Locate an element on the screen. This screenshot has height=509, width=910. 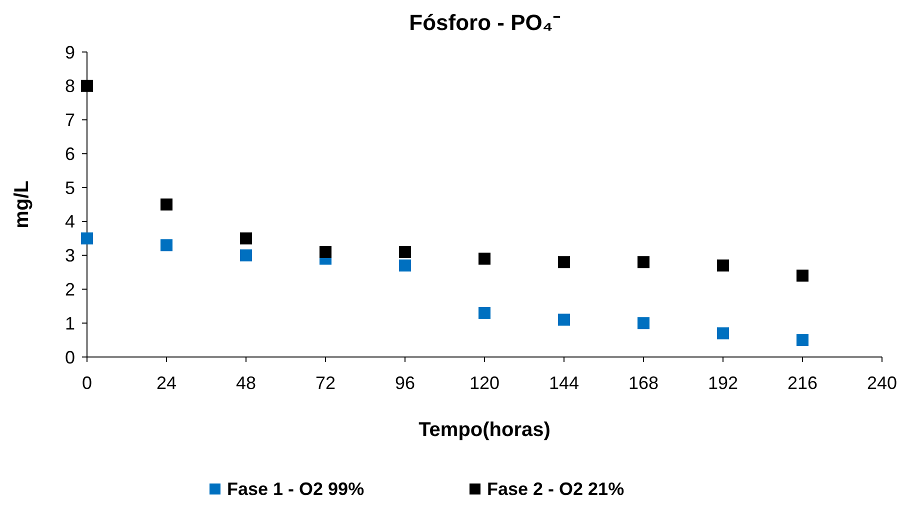
x-tick-label: 24 is located at coordinates (166, 383).